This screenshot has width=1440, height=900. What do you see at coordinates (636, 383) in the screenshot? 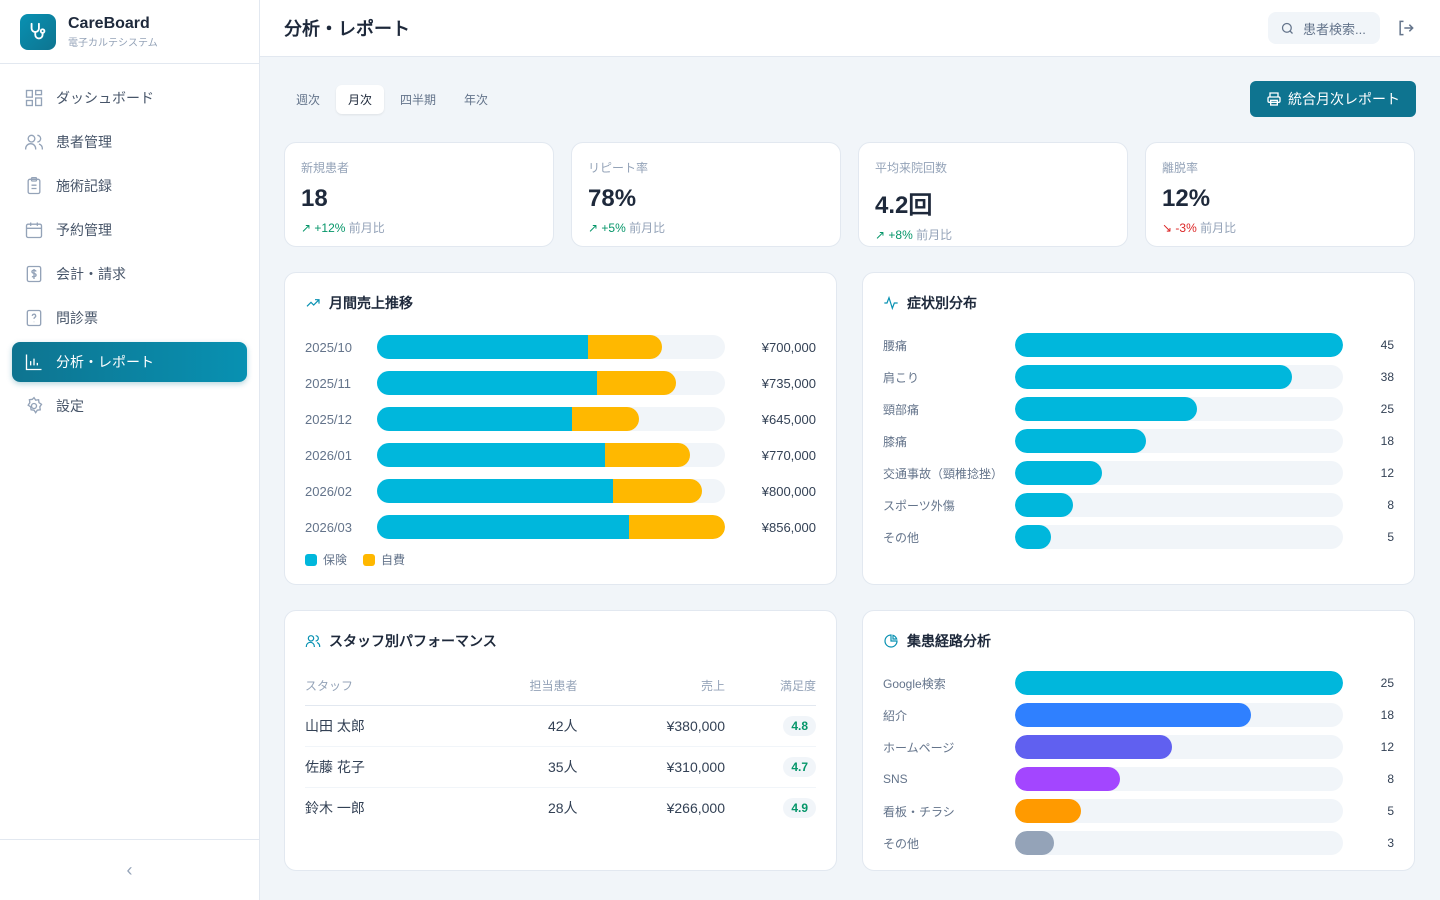
I see `bar-self-pay` at bounding box center [636, 383].